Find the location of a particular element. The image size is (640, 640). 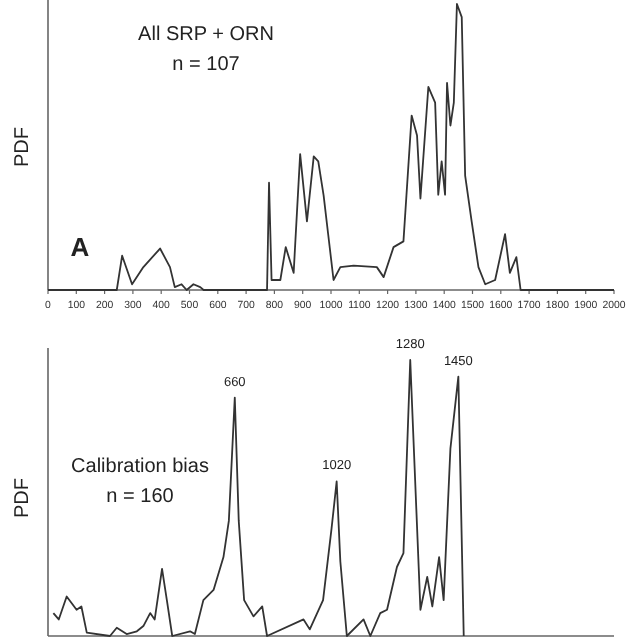

annotation: n = 160 is located at coordinates (140, 497).